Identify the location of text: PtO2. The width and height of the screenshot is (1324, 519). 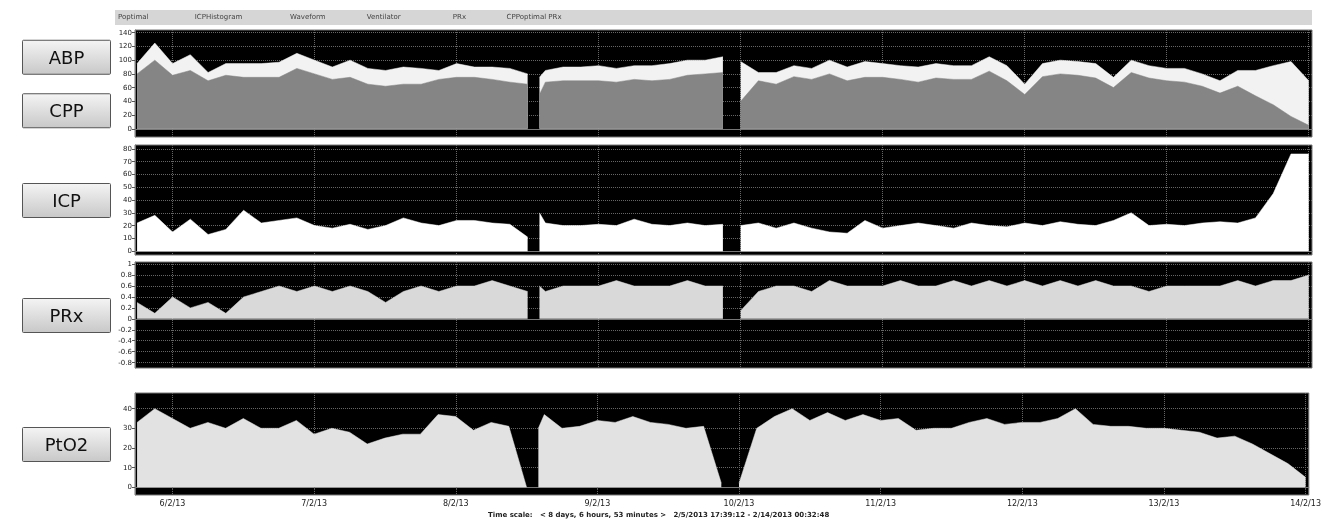
(66, 444).